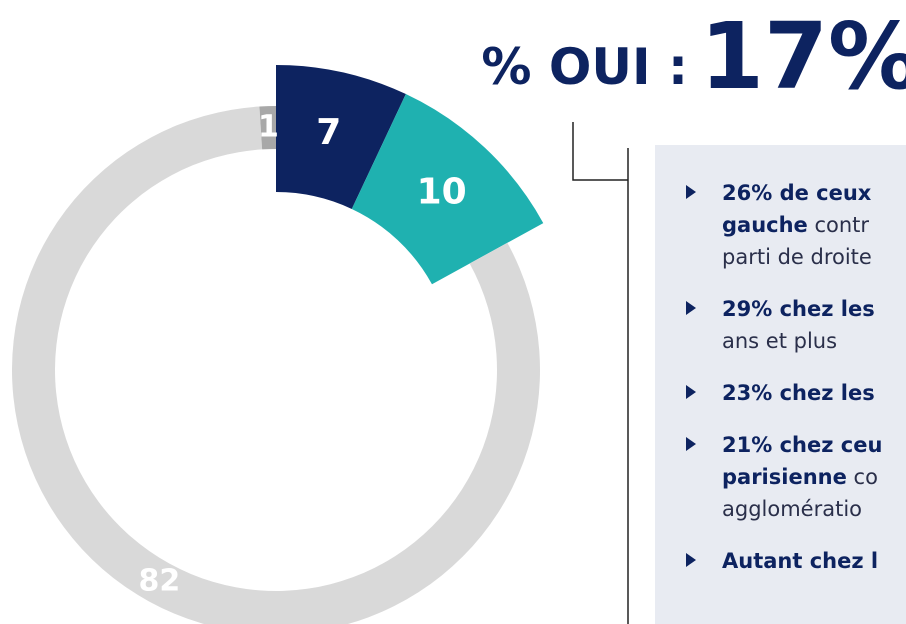  What do you see at coordinates (839, 225) in the screenshot?
I see `panel-text: contr` at bounding box center [839, 225].